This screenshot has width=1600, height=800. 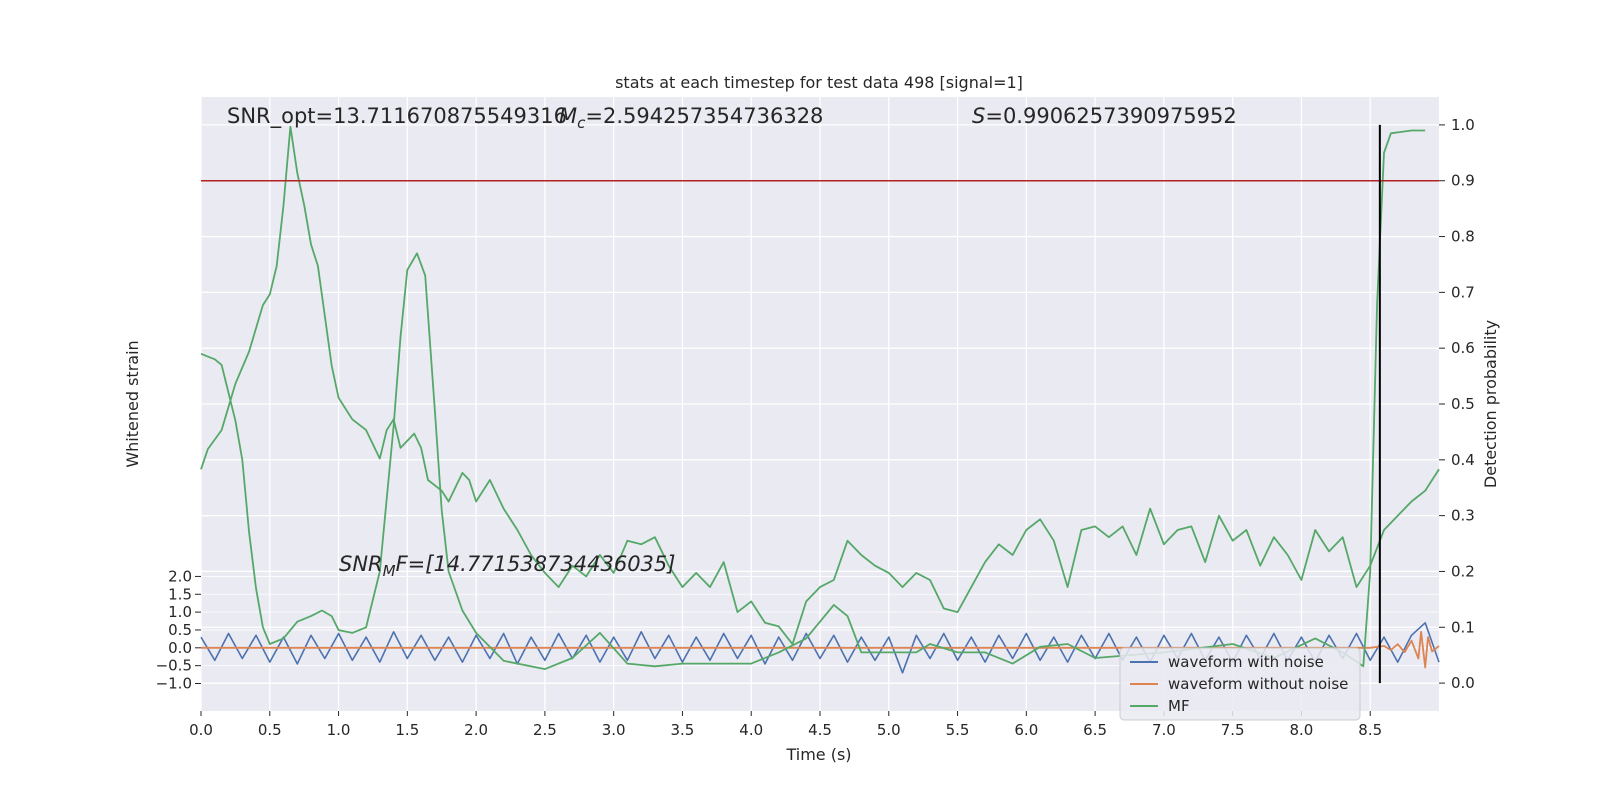 What do you see at coordinates (704, 116) in the screenshot?
I see `annotation-text: =2.594257354736328` at bounding box center [704, 116].